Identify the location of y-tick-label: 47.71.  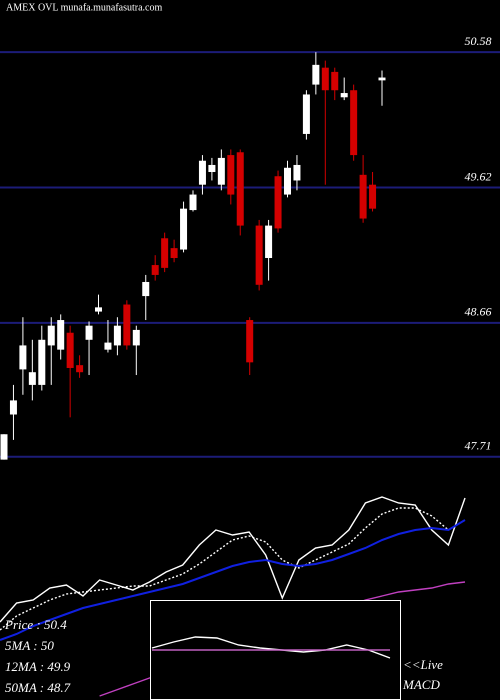
(478, 446).